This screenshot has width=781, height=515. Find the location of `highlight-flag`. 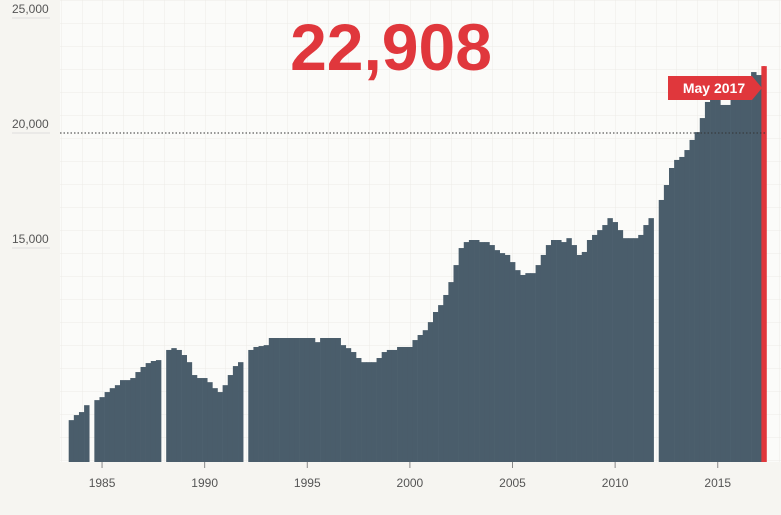

highlight-flag is located at coordinates (715, 88).